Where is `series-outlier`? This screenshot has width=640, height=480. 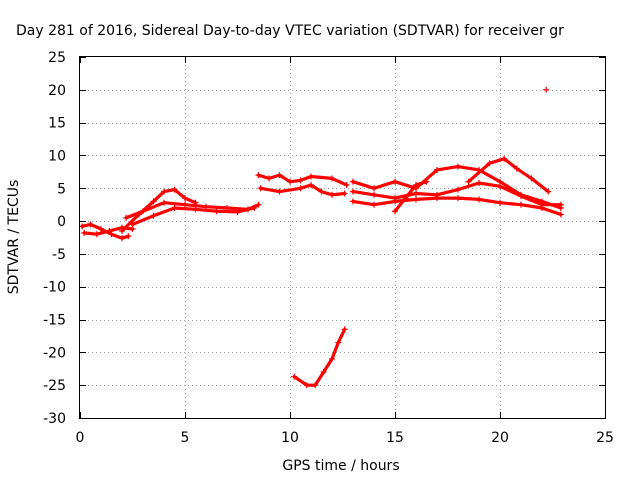
series-outlier is located at coordinates (546, 89).